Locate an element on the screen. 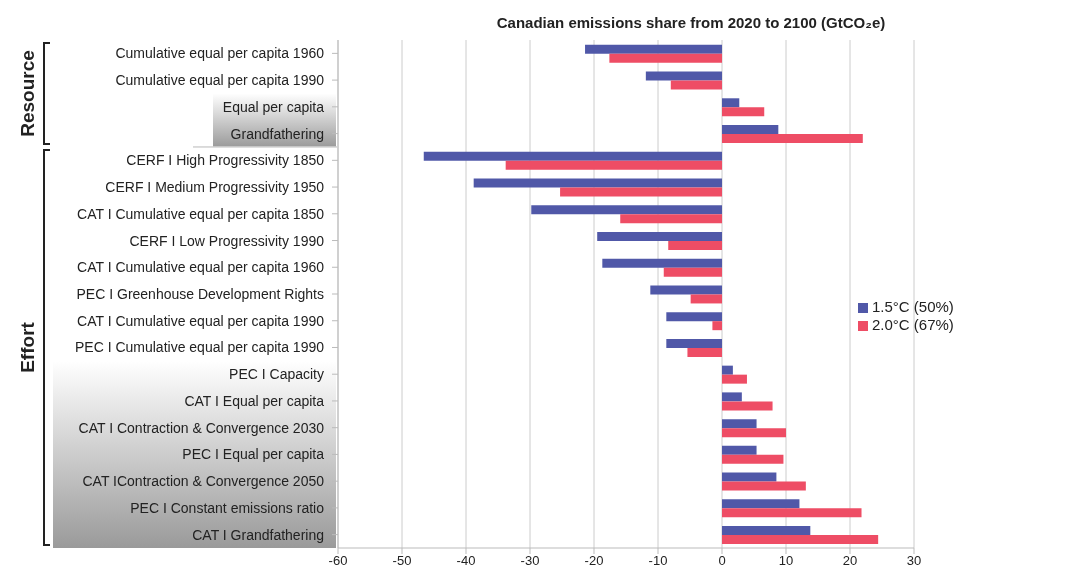 This screenshot has height=588, width=1069. y-tick-label: CAT I Cumulative equal per capita 1850 is located at coordinates (201, 213).